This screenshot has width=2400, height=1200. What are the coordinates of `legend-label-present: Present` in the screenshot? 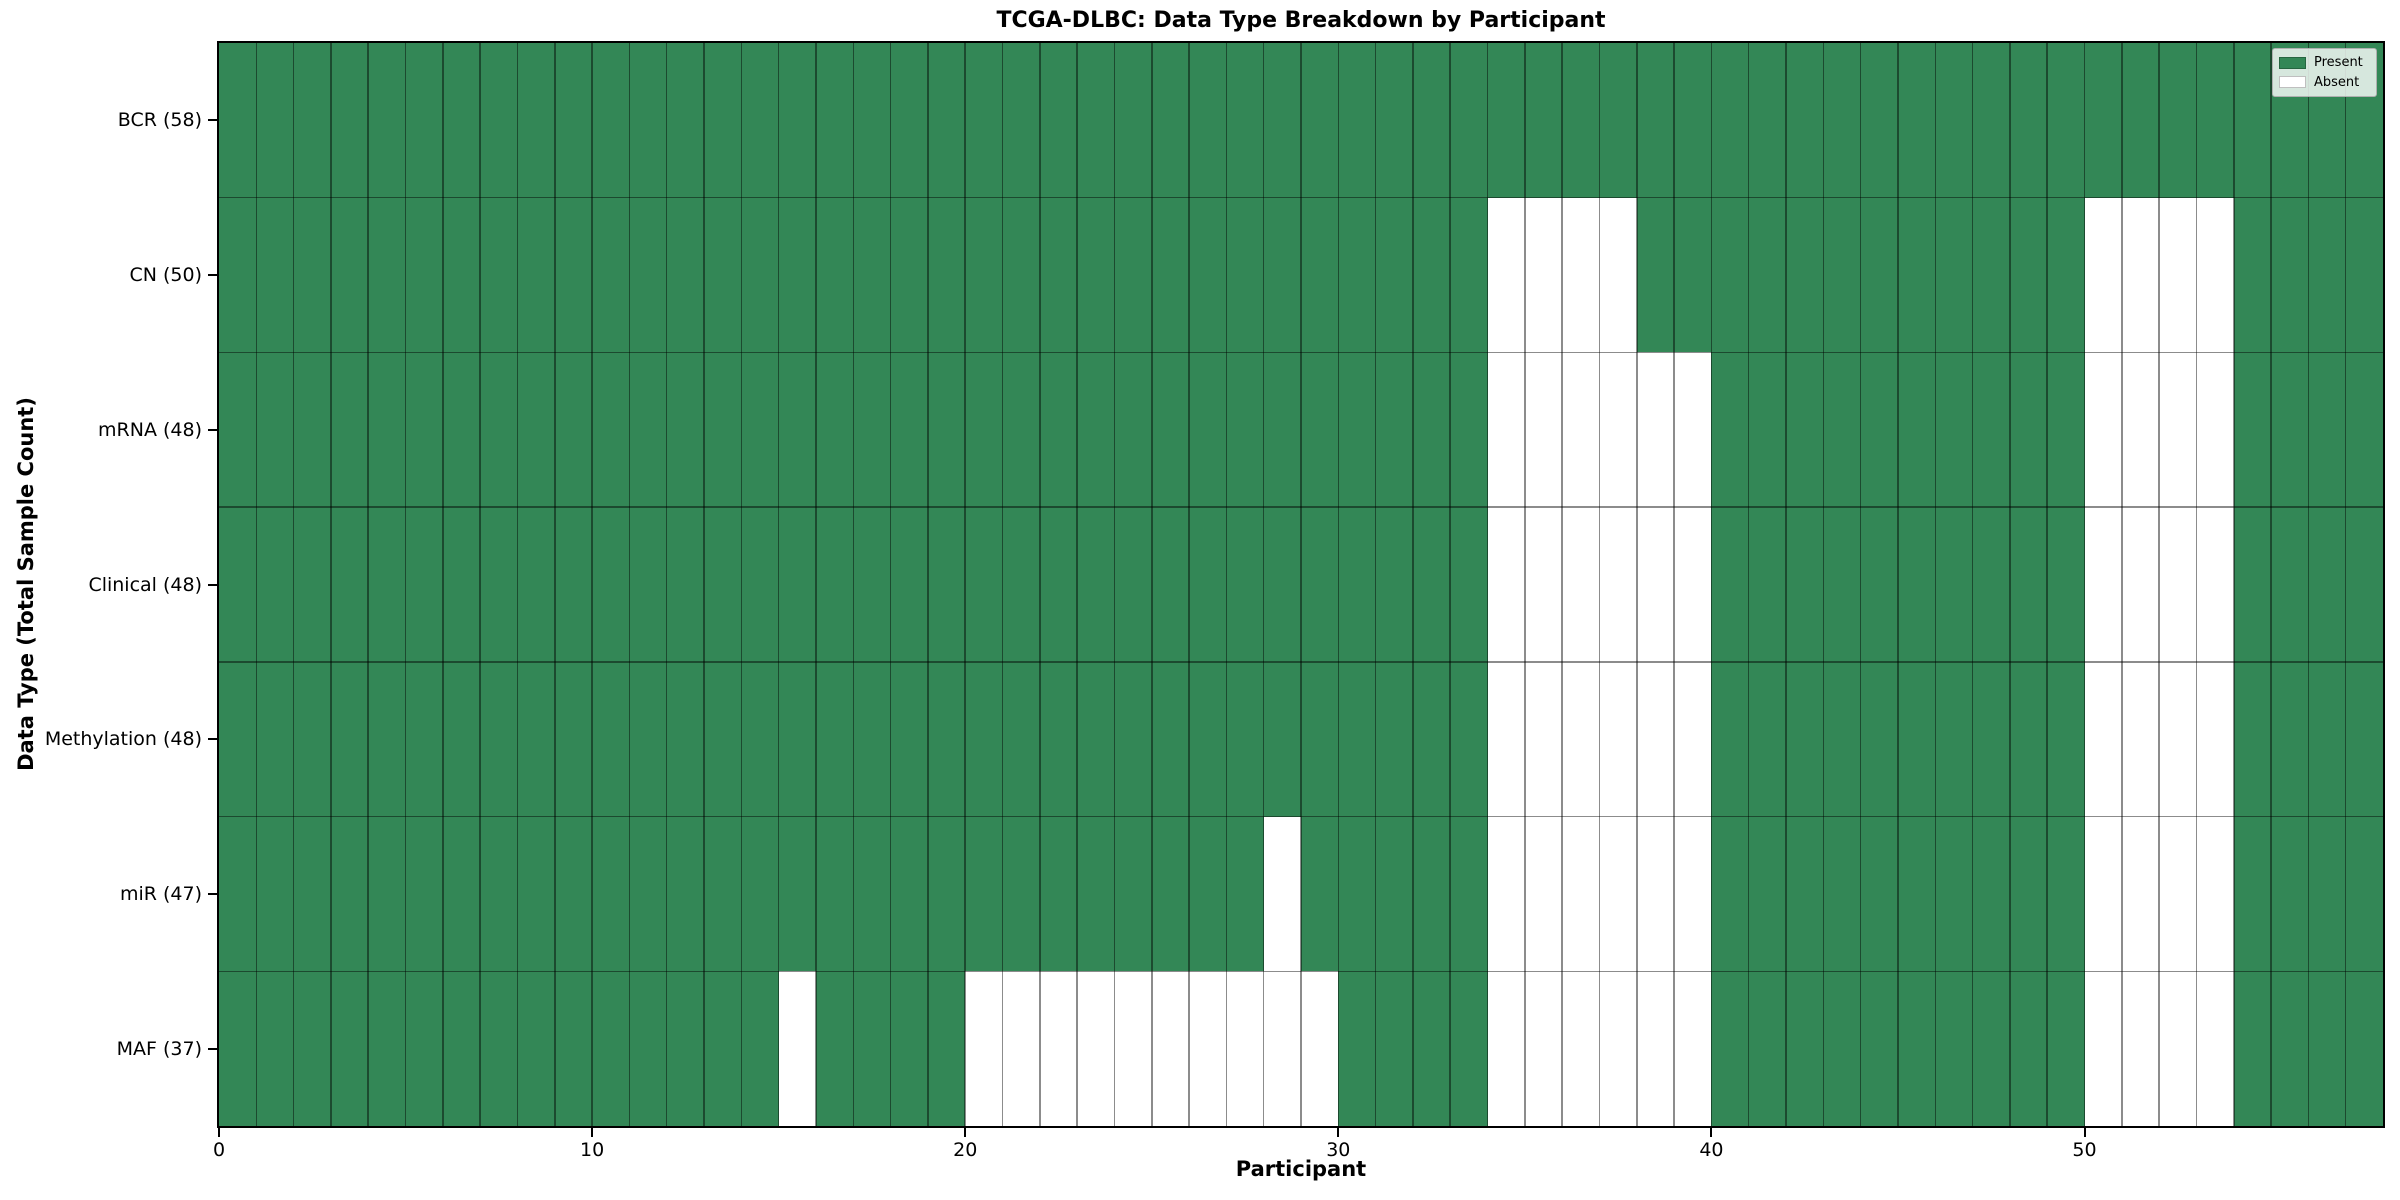 It's located at (2338, 63).